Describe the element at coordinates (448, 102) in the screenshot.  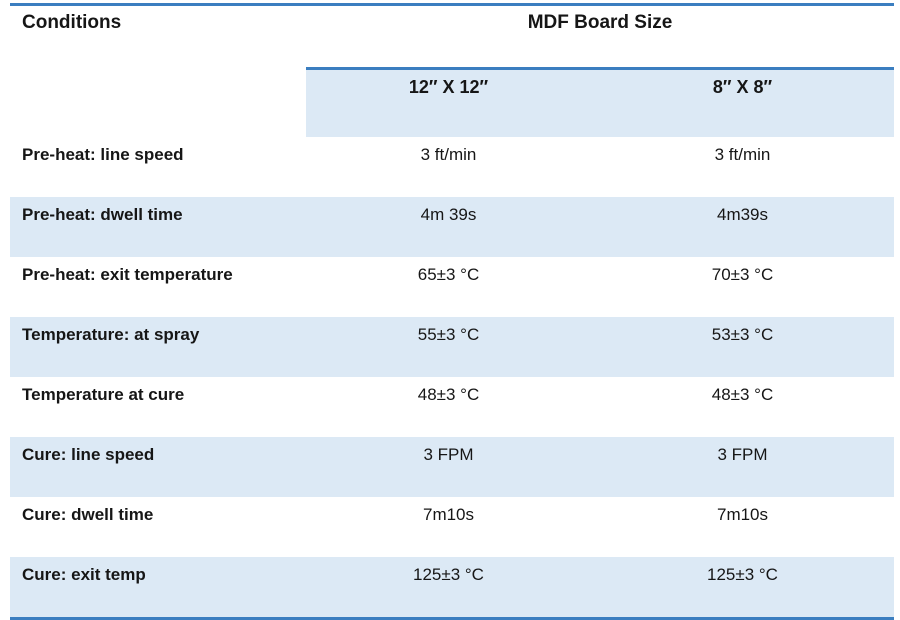
I see `column-header-12x12: 12″ X 12″` at that location.